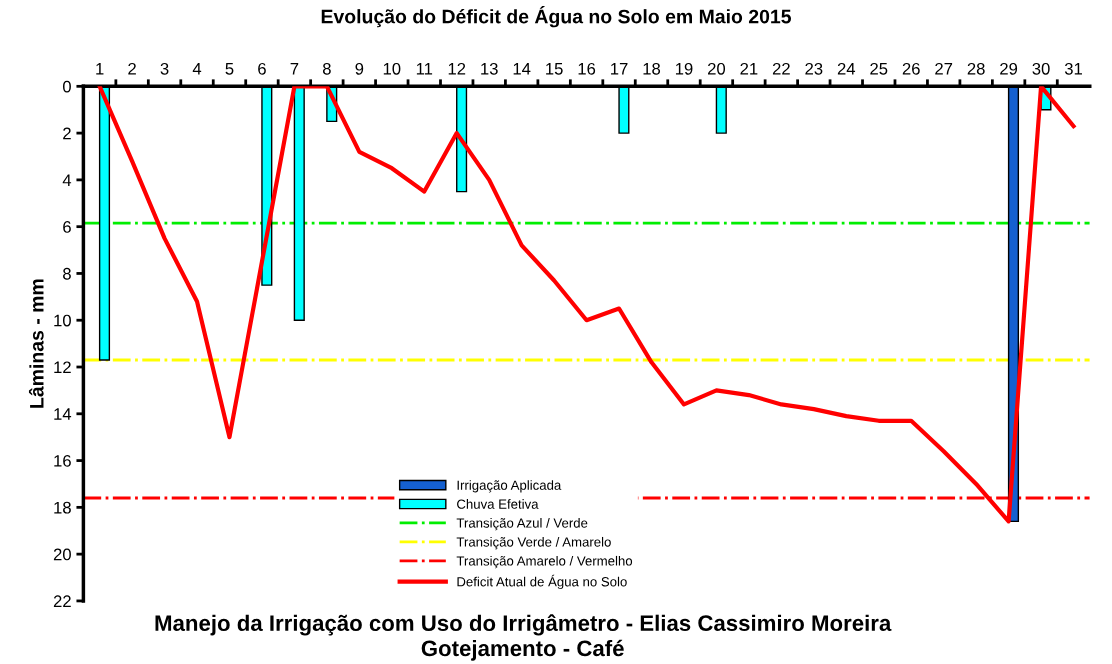  I want to click on y-tick-label: 6, so click(67, 227).